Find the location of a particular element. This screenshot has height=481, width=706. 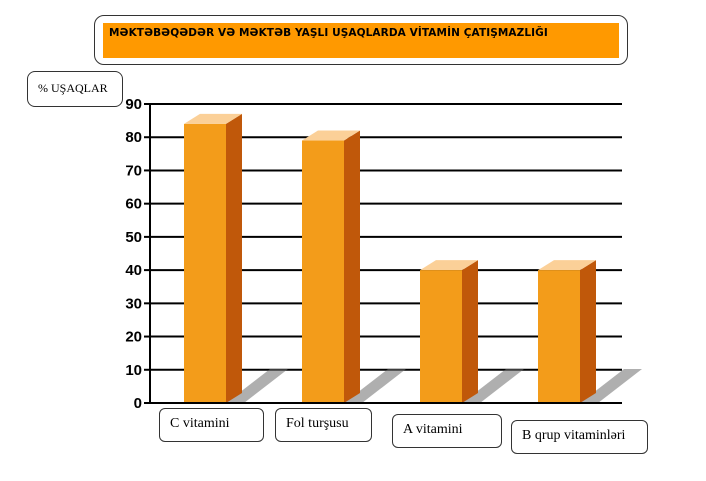

category-label-frame-3: B qrup vitaminləri is located at coordinates (579, 437).